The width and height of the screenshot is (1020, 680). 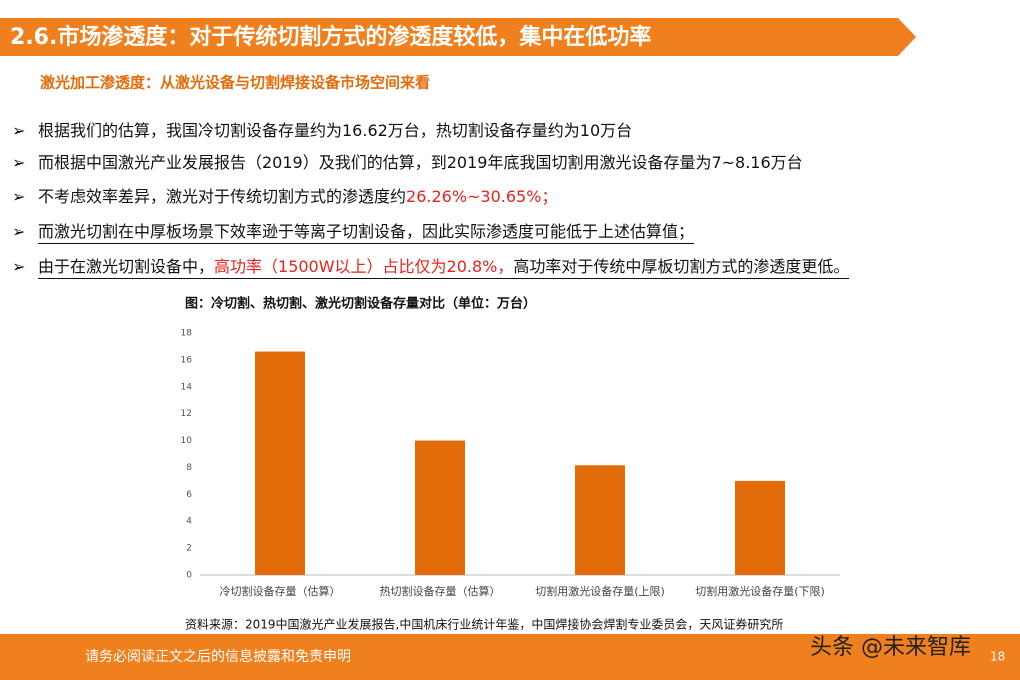 I want to click on page-number: 18, so click(x=997, y=657).